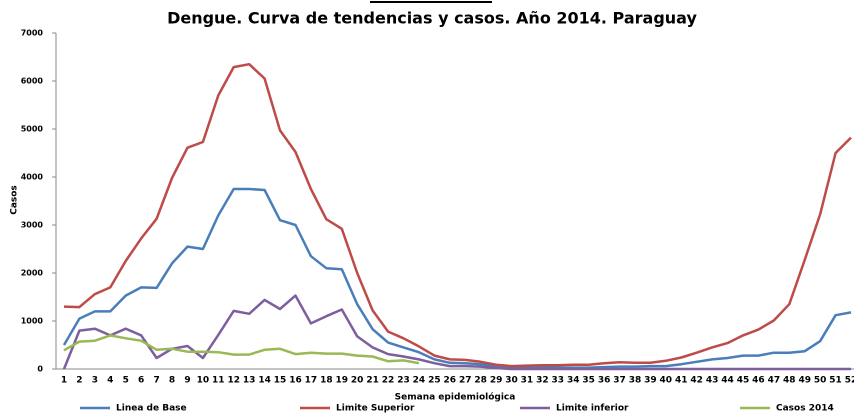 The image size is (854, 416). I want to click on x-tick-label: 28, so click(480, 381).